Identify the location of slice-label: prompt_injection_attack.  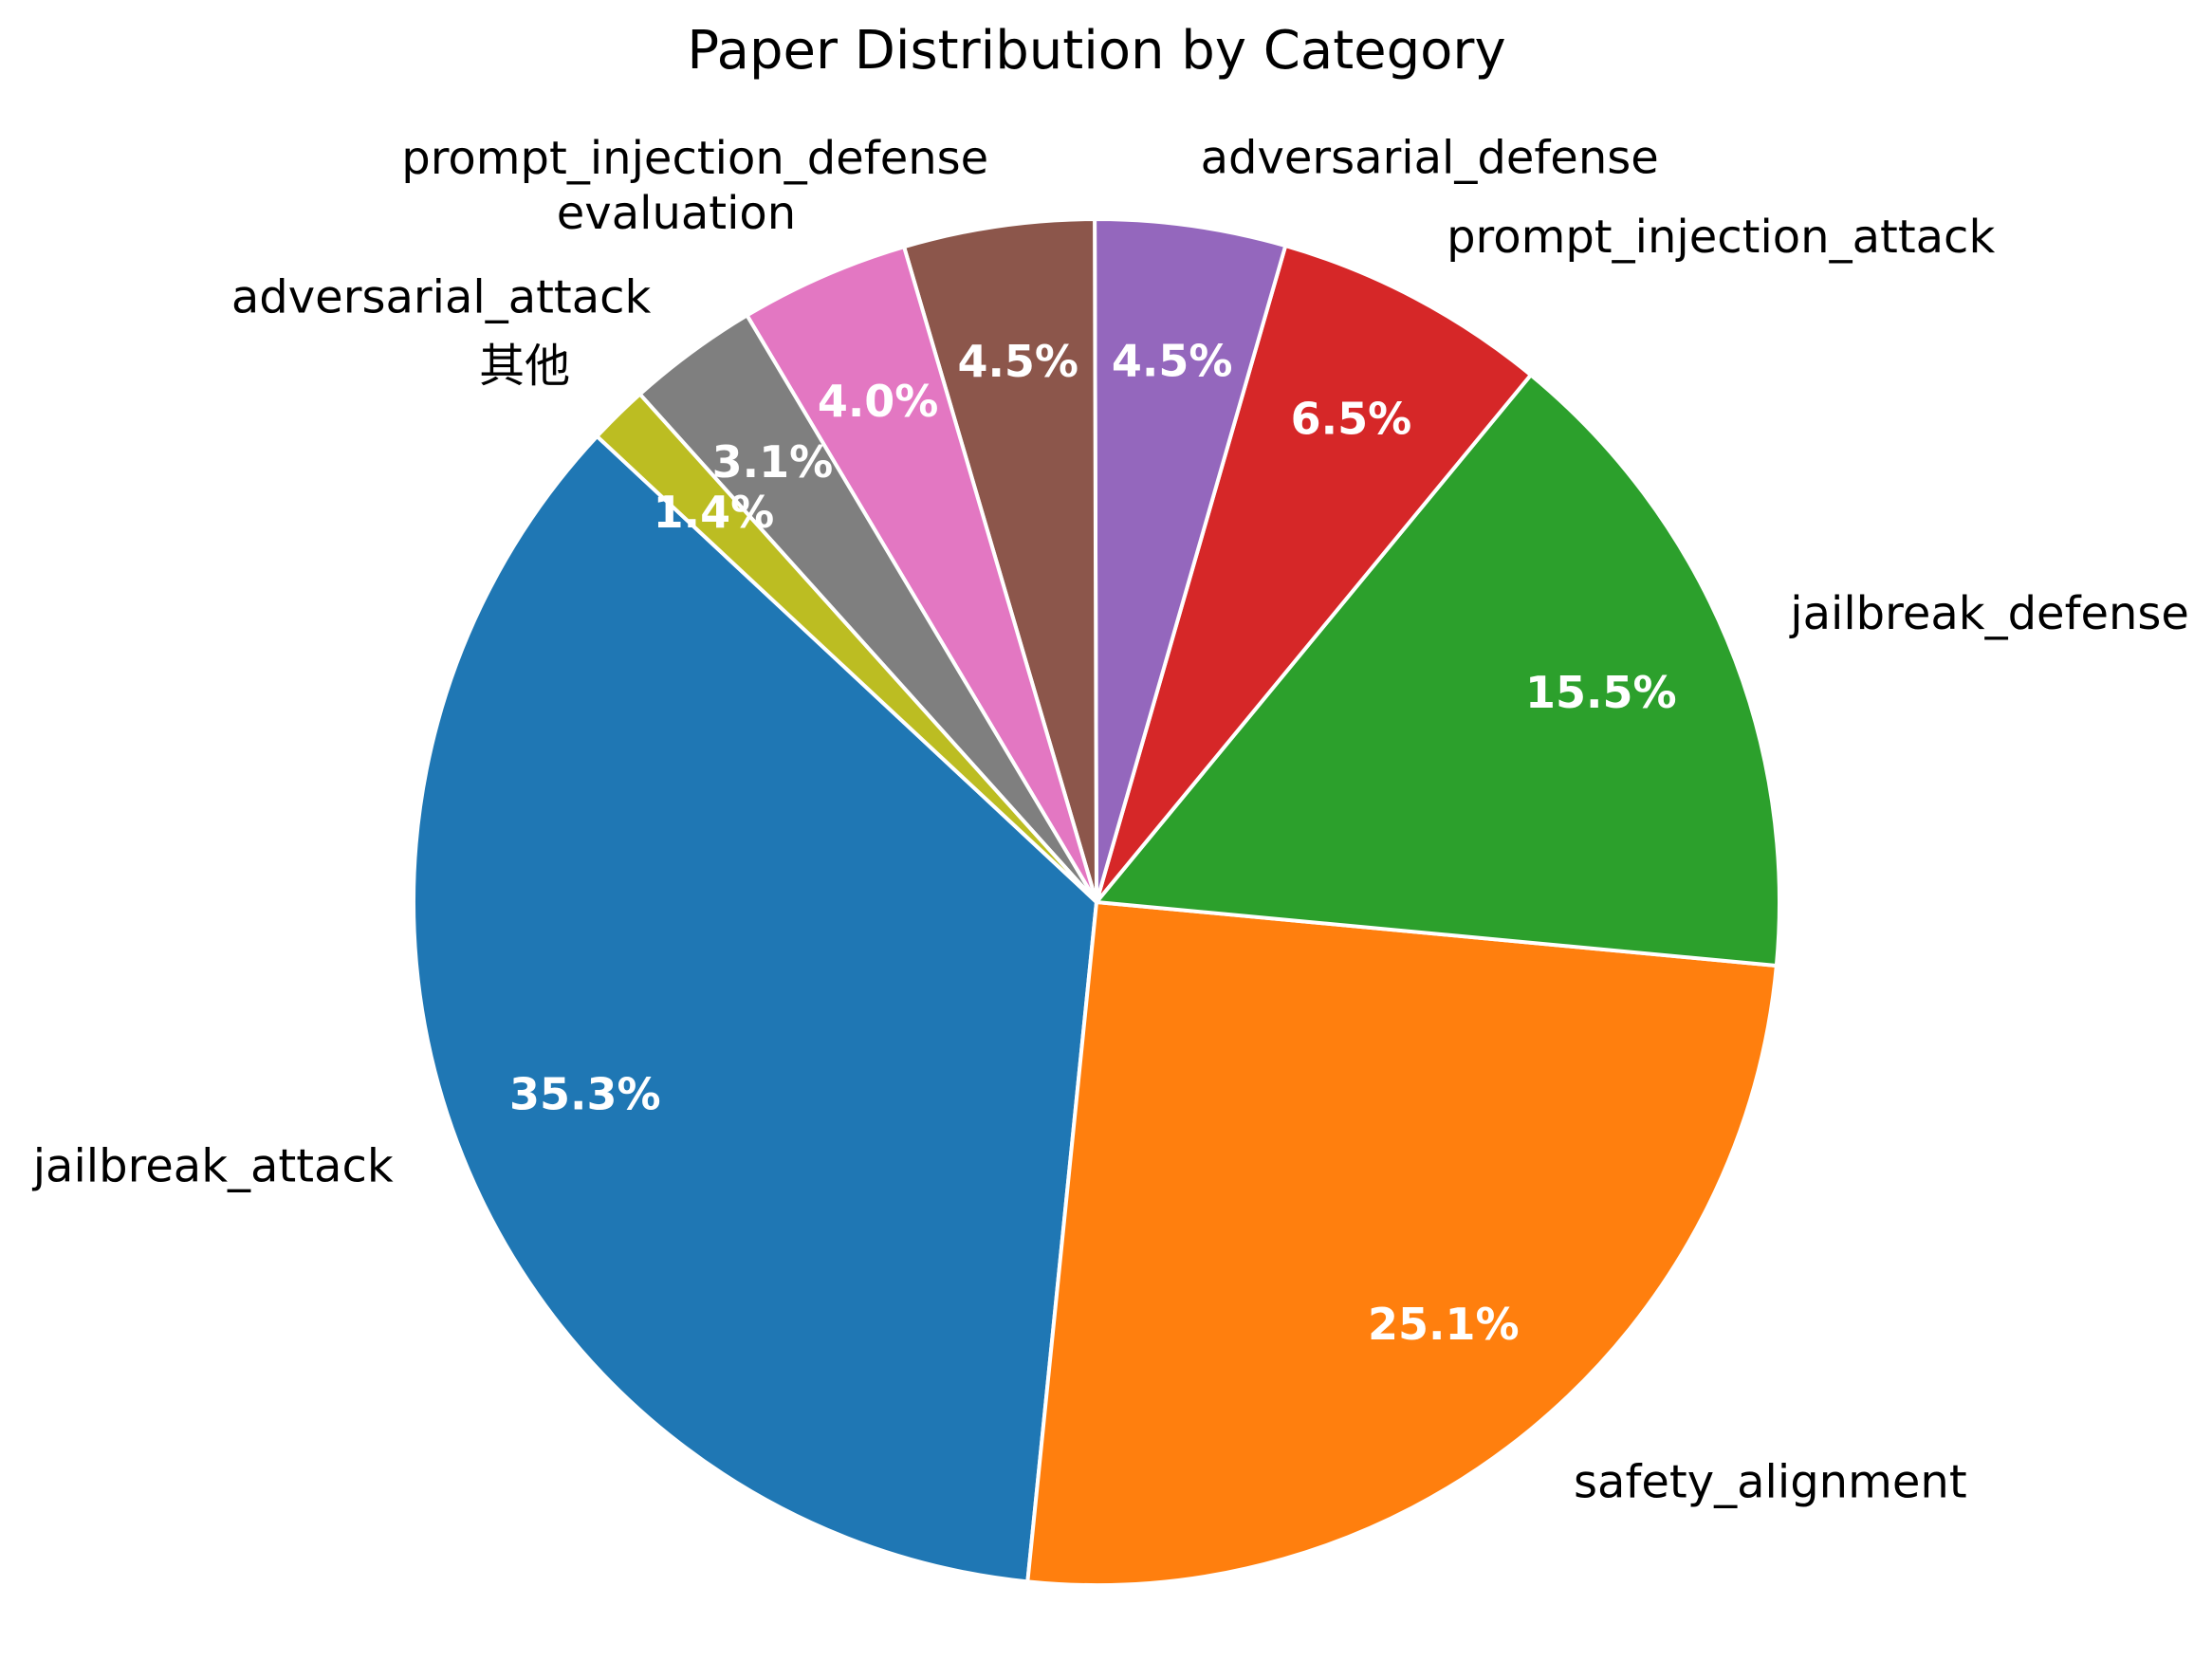
(1721, 238).